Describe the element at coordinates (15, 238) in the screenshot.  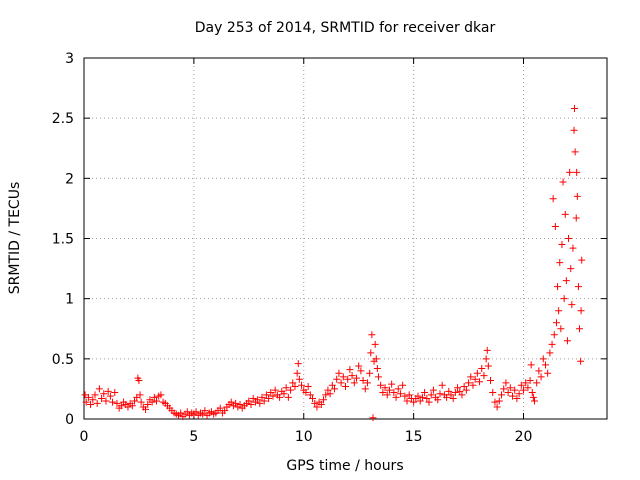
I see `y-axis-label: SRMTID / TECUs` at that location.